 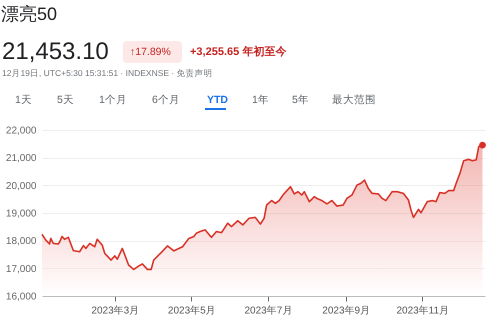 I want to click on text: 1年, so click(x=260, y=100).